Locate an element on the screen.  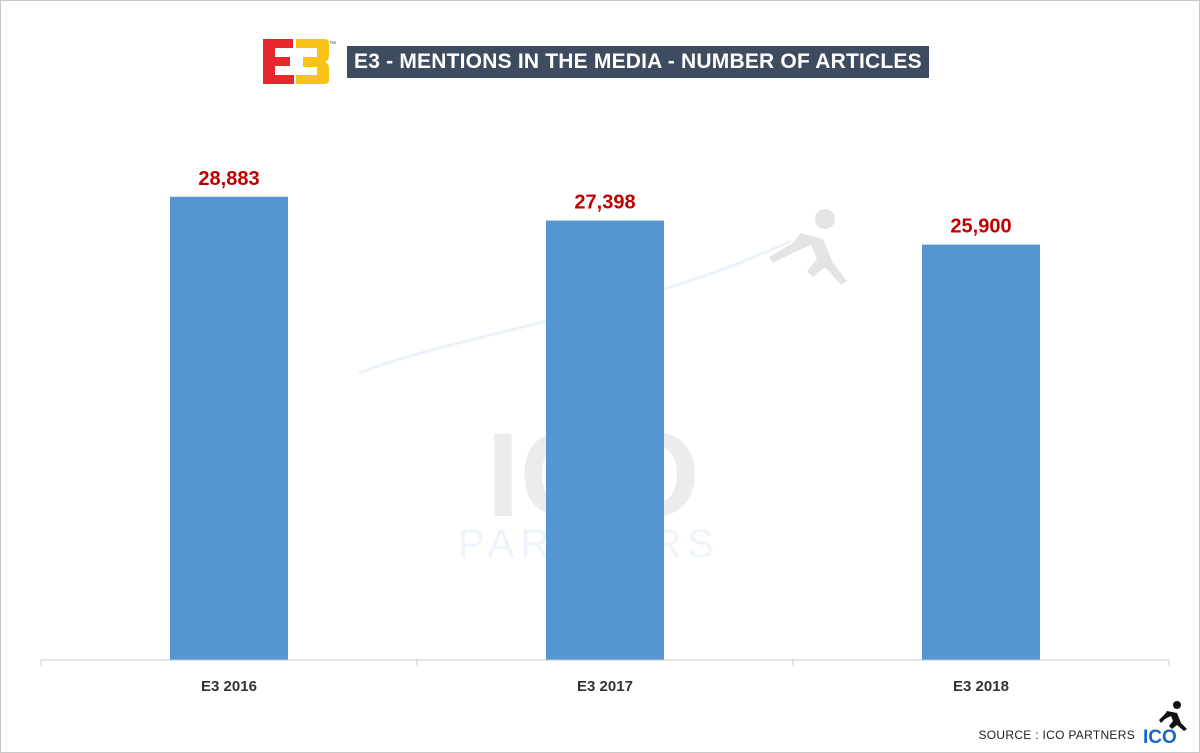
value-label: 28,883 is located at coordinates (228, 179).